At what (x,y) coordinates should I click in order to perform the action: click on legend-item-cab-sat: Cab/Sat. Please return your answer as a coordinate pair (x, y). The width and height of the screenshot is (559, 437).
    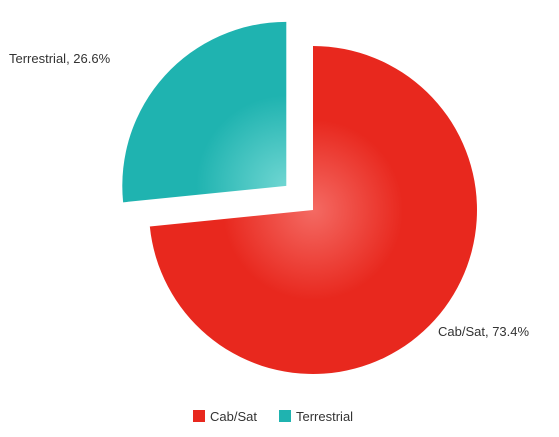
    Looking at the image, I should click on (225, 416).